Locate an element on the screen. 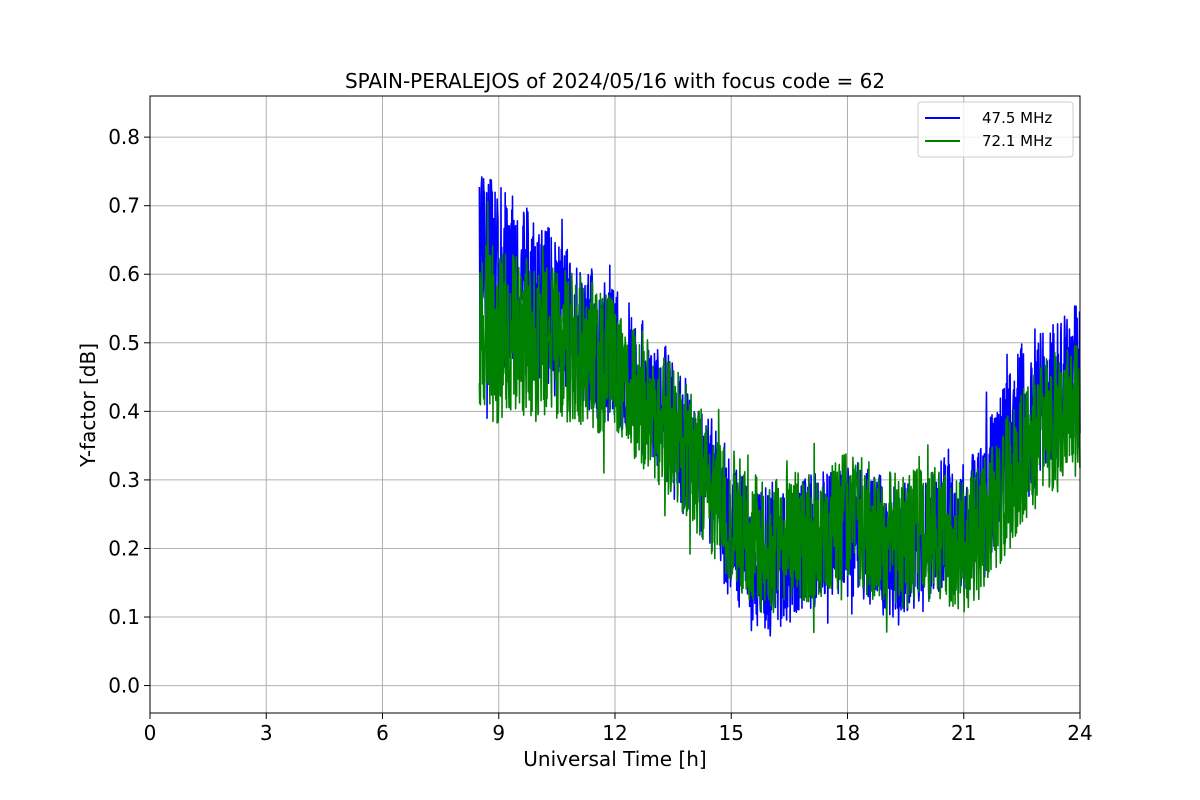  y-tick-label: 0.2 is located at coordinates (124, 548).